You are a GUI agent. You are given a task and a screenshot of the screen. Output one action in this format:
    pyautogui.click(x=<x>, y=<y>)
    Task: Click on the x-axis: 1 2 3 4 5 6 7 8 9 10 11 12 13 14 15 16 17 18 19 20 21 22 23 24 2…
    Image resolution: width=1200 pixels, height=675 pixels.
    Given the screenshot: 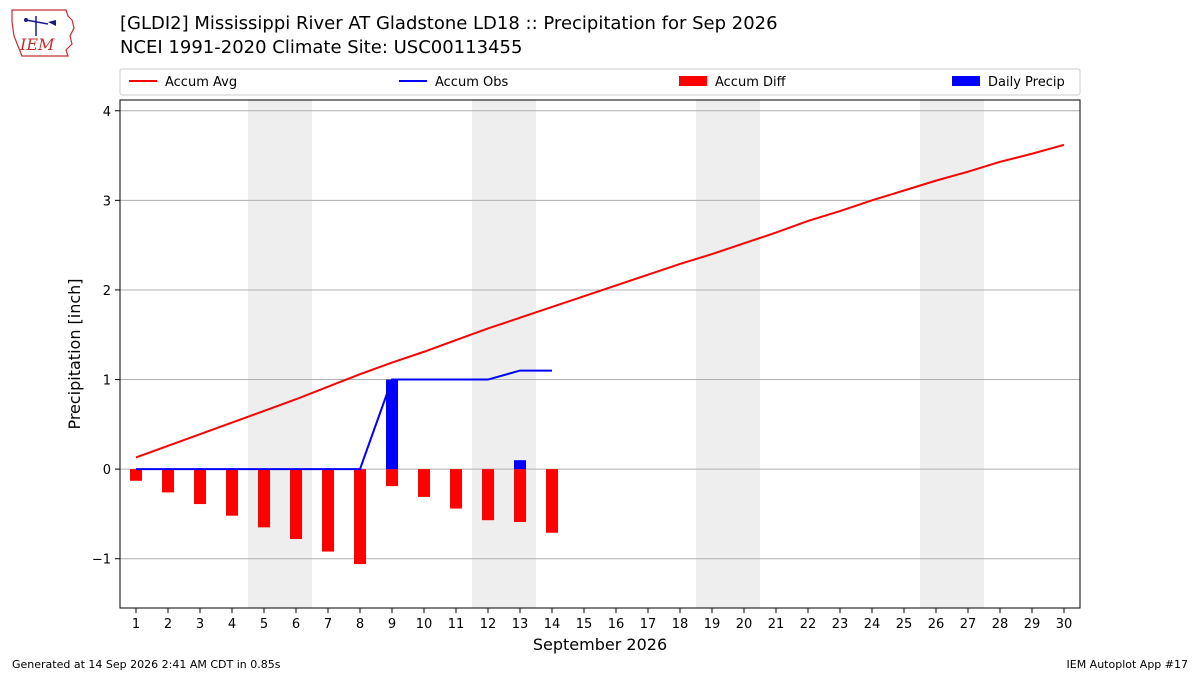 What is the action you would take?
    pyautogui.click(x=602, y=620)
    